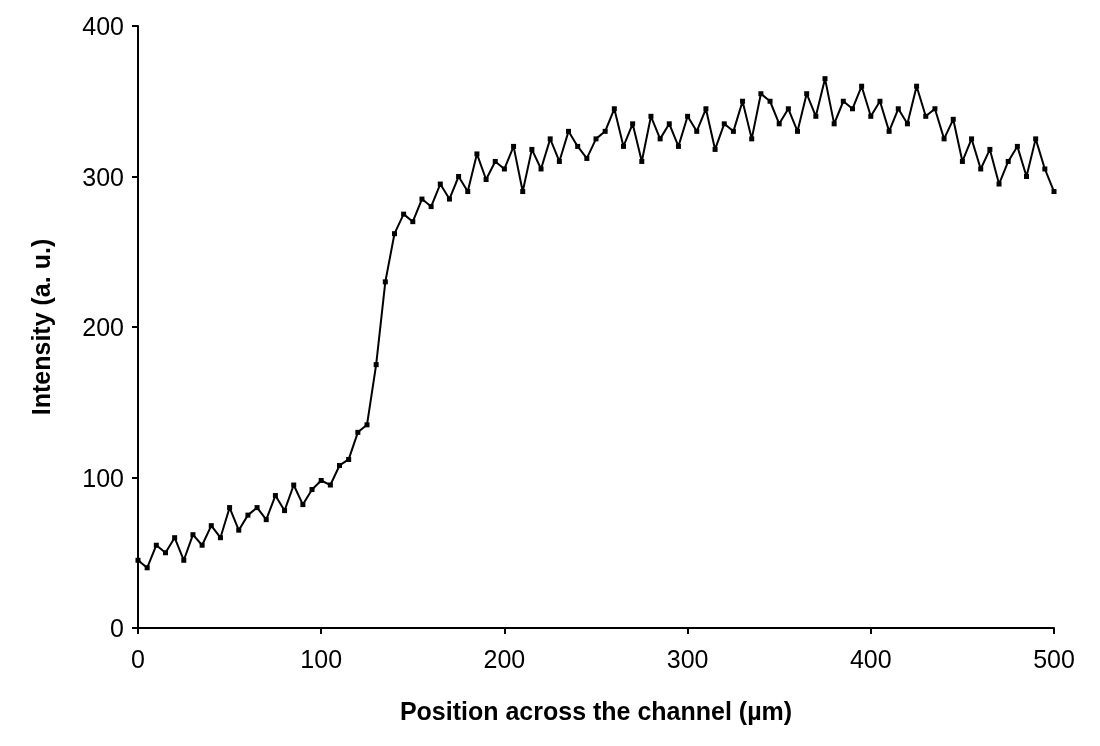 The height and width of the screenshot is (746, 1100). I want to click on x-tick-label: 100, so click(321, 658).